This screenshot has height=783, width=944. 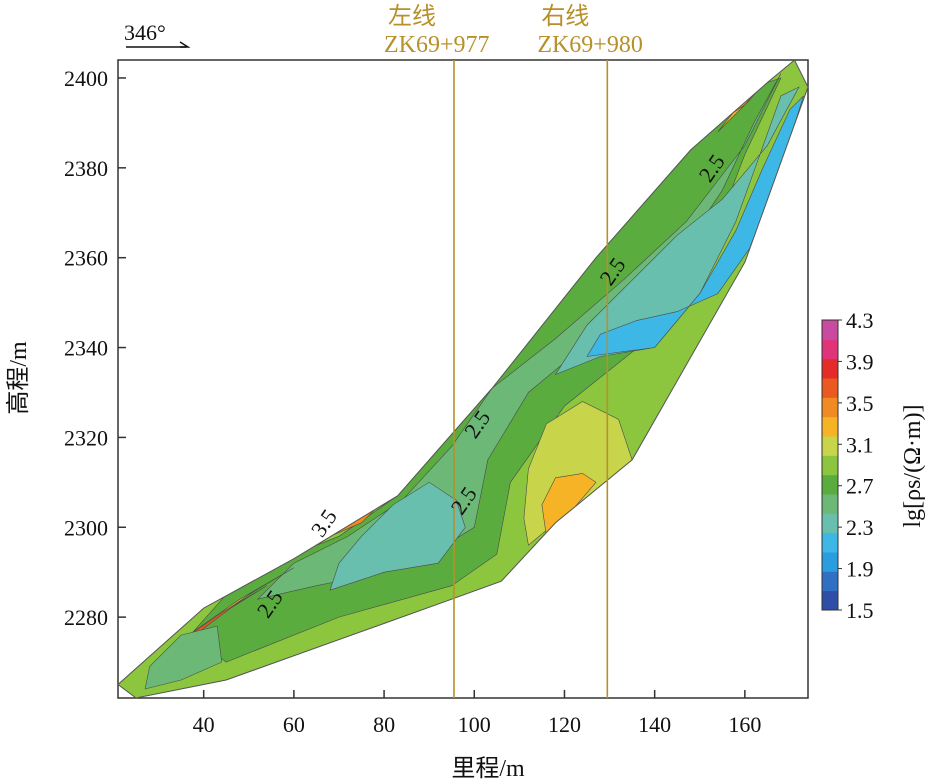 I want to click on colorbar-tick-label: 3.1, so click(x=860, y=444).